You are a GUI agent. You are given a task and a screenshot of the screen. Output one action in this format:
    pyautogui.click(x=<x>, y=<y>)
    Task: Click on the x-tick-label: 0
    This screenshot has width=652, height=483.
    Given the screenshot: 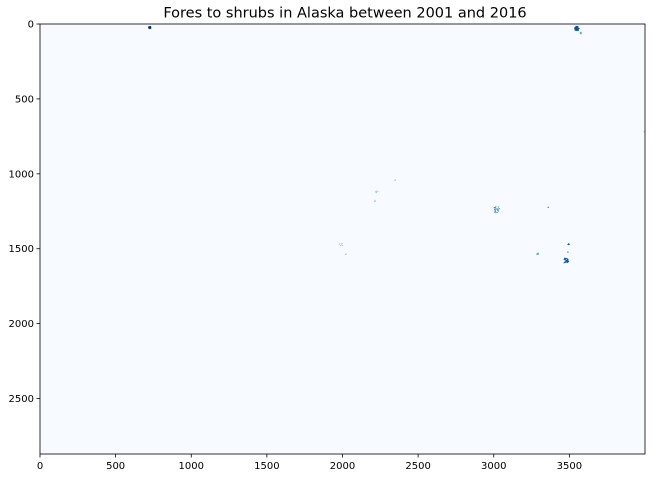 What is the action you would take?
    pyautogui.click(x=40, y=466)
    